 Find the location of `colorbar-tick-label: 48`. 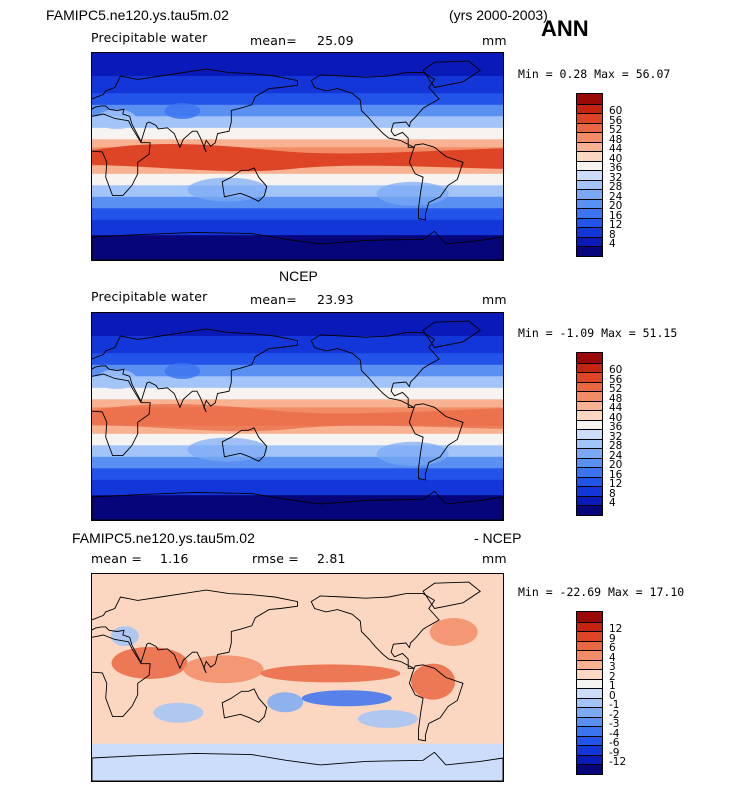

colorbar-tick-label: 48 is located at coordinates (616, 139).